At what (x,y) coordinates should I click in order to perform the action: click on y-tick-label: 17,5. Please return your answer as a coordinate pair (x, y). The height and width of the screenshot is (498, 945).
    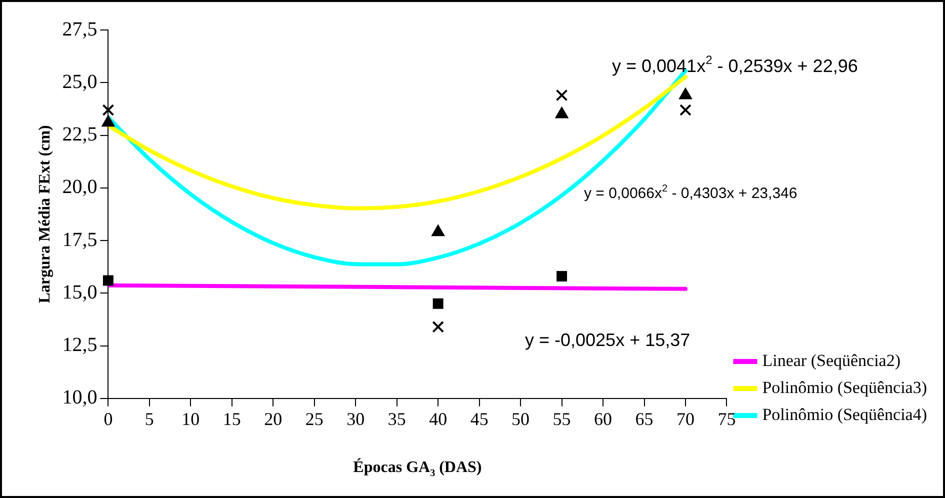
    Looking at the image, I should click on (80, 239).